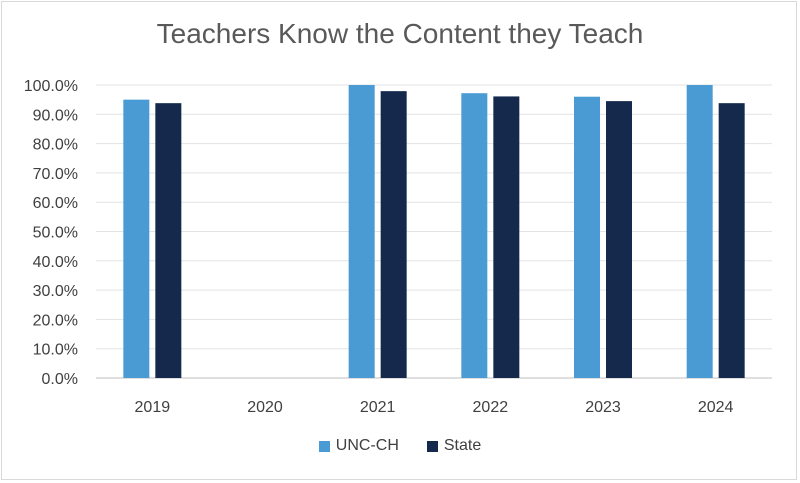 This screenshot has height=483, width=800. Describe the element at coordinates (434, 407) in the screenshot. I see `x-axis-ticks: 2019 2020 2021 2022 2023 2024` at that location.